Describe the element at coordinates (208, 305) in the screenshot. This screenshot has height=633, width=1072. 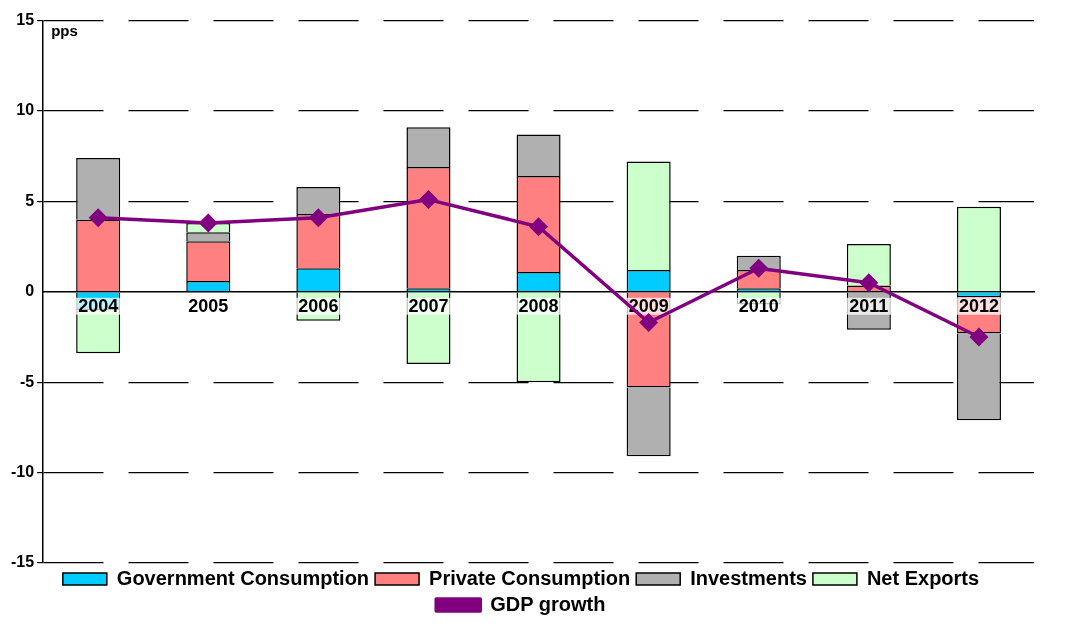
I see `x-tick-label: 2005` at that location.